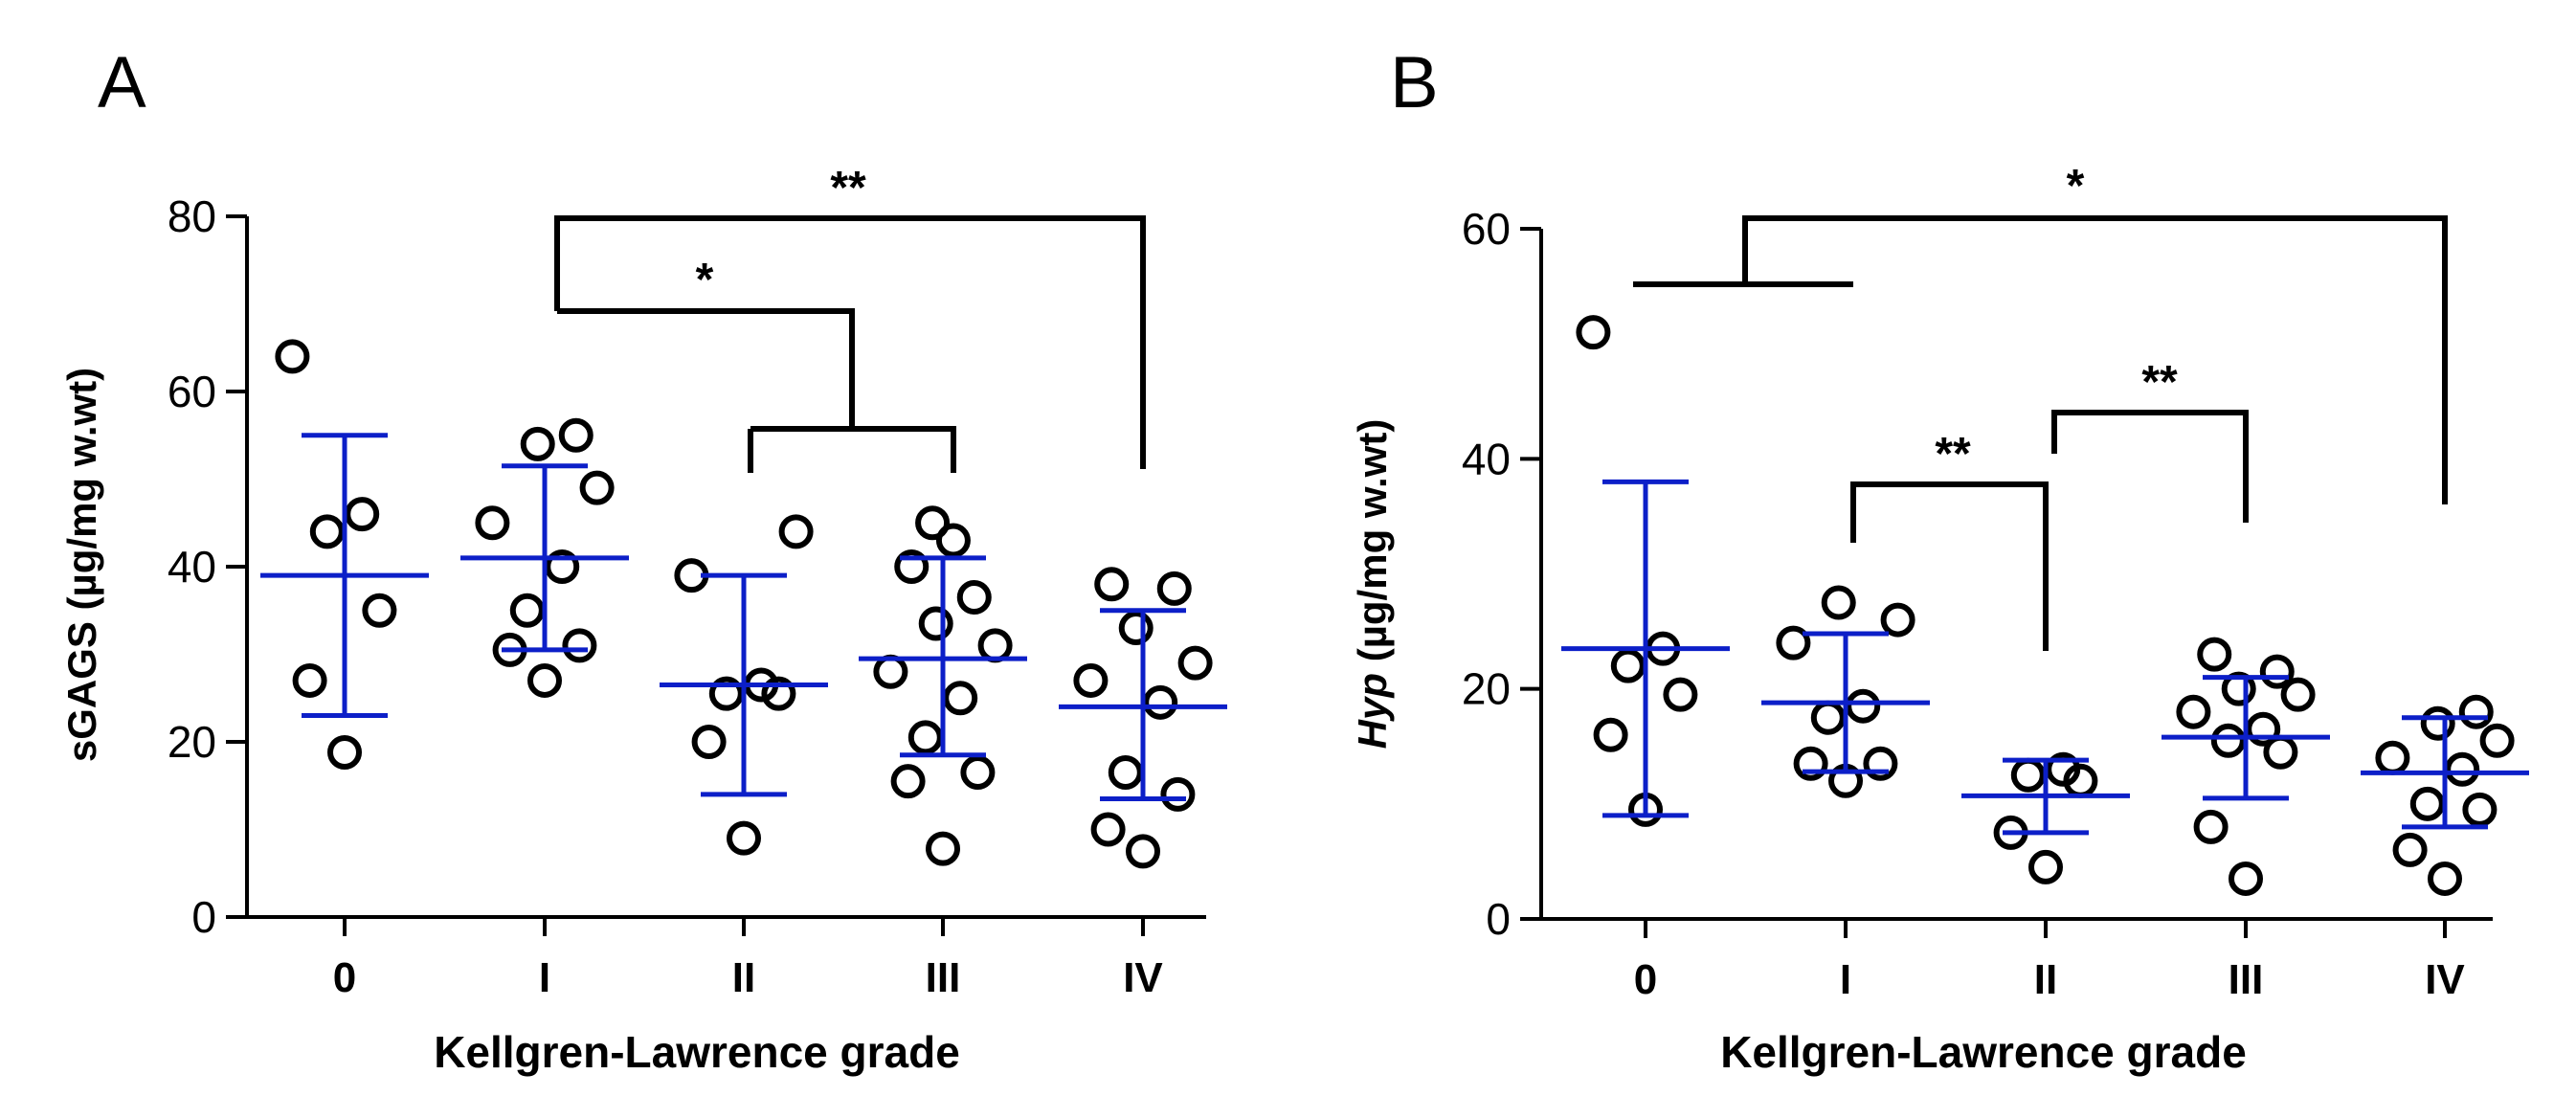  Describe the element at coordinates (2095, 360) in the screenshot. I see `bracket-0i-vs-iv` at that location.